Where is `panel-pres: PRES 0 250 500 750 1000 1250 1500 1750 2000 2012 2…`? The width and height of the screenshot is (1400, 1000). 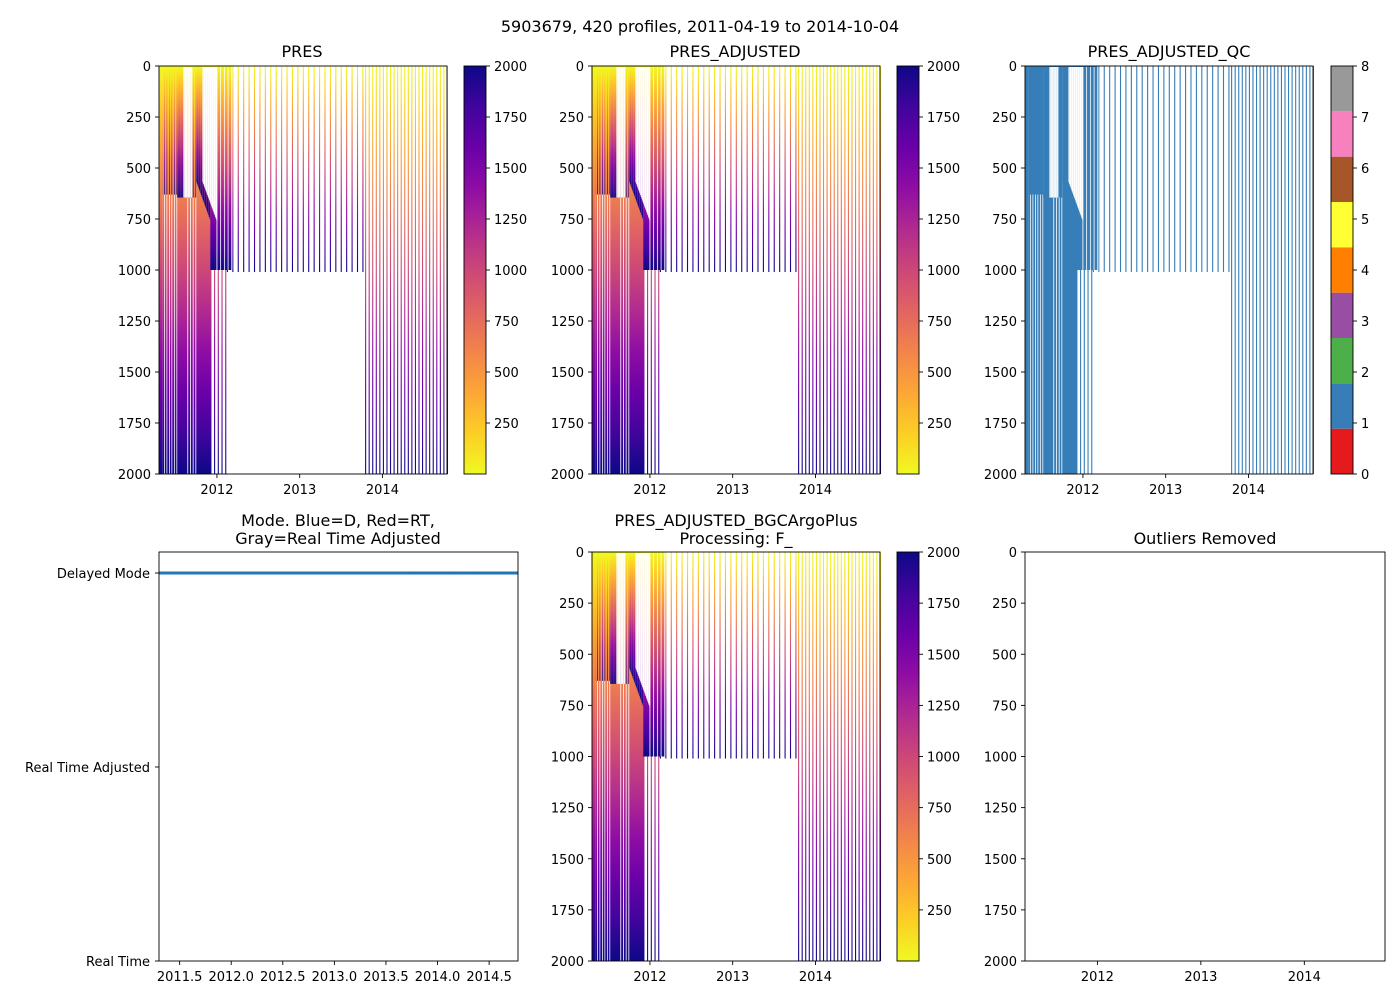 panel-pres: PRES 0 250 500 750 1000 1250 1500 1750 2000 2012 2… is located at coordinates (322, 270).